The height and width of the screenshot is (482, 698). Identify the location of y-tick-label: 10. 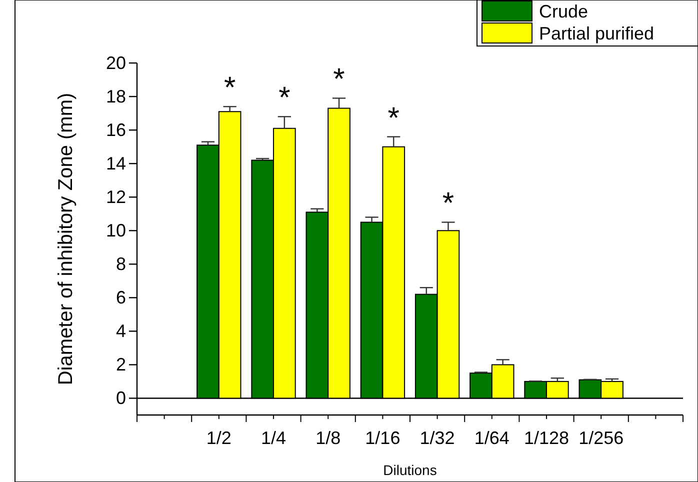
(116, 230).